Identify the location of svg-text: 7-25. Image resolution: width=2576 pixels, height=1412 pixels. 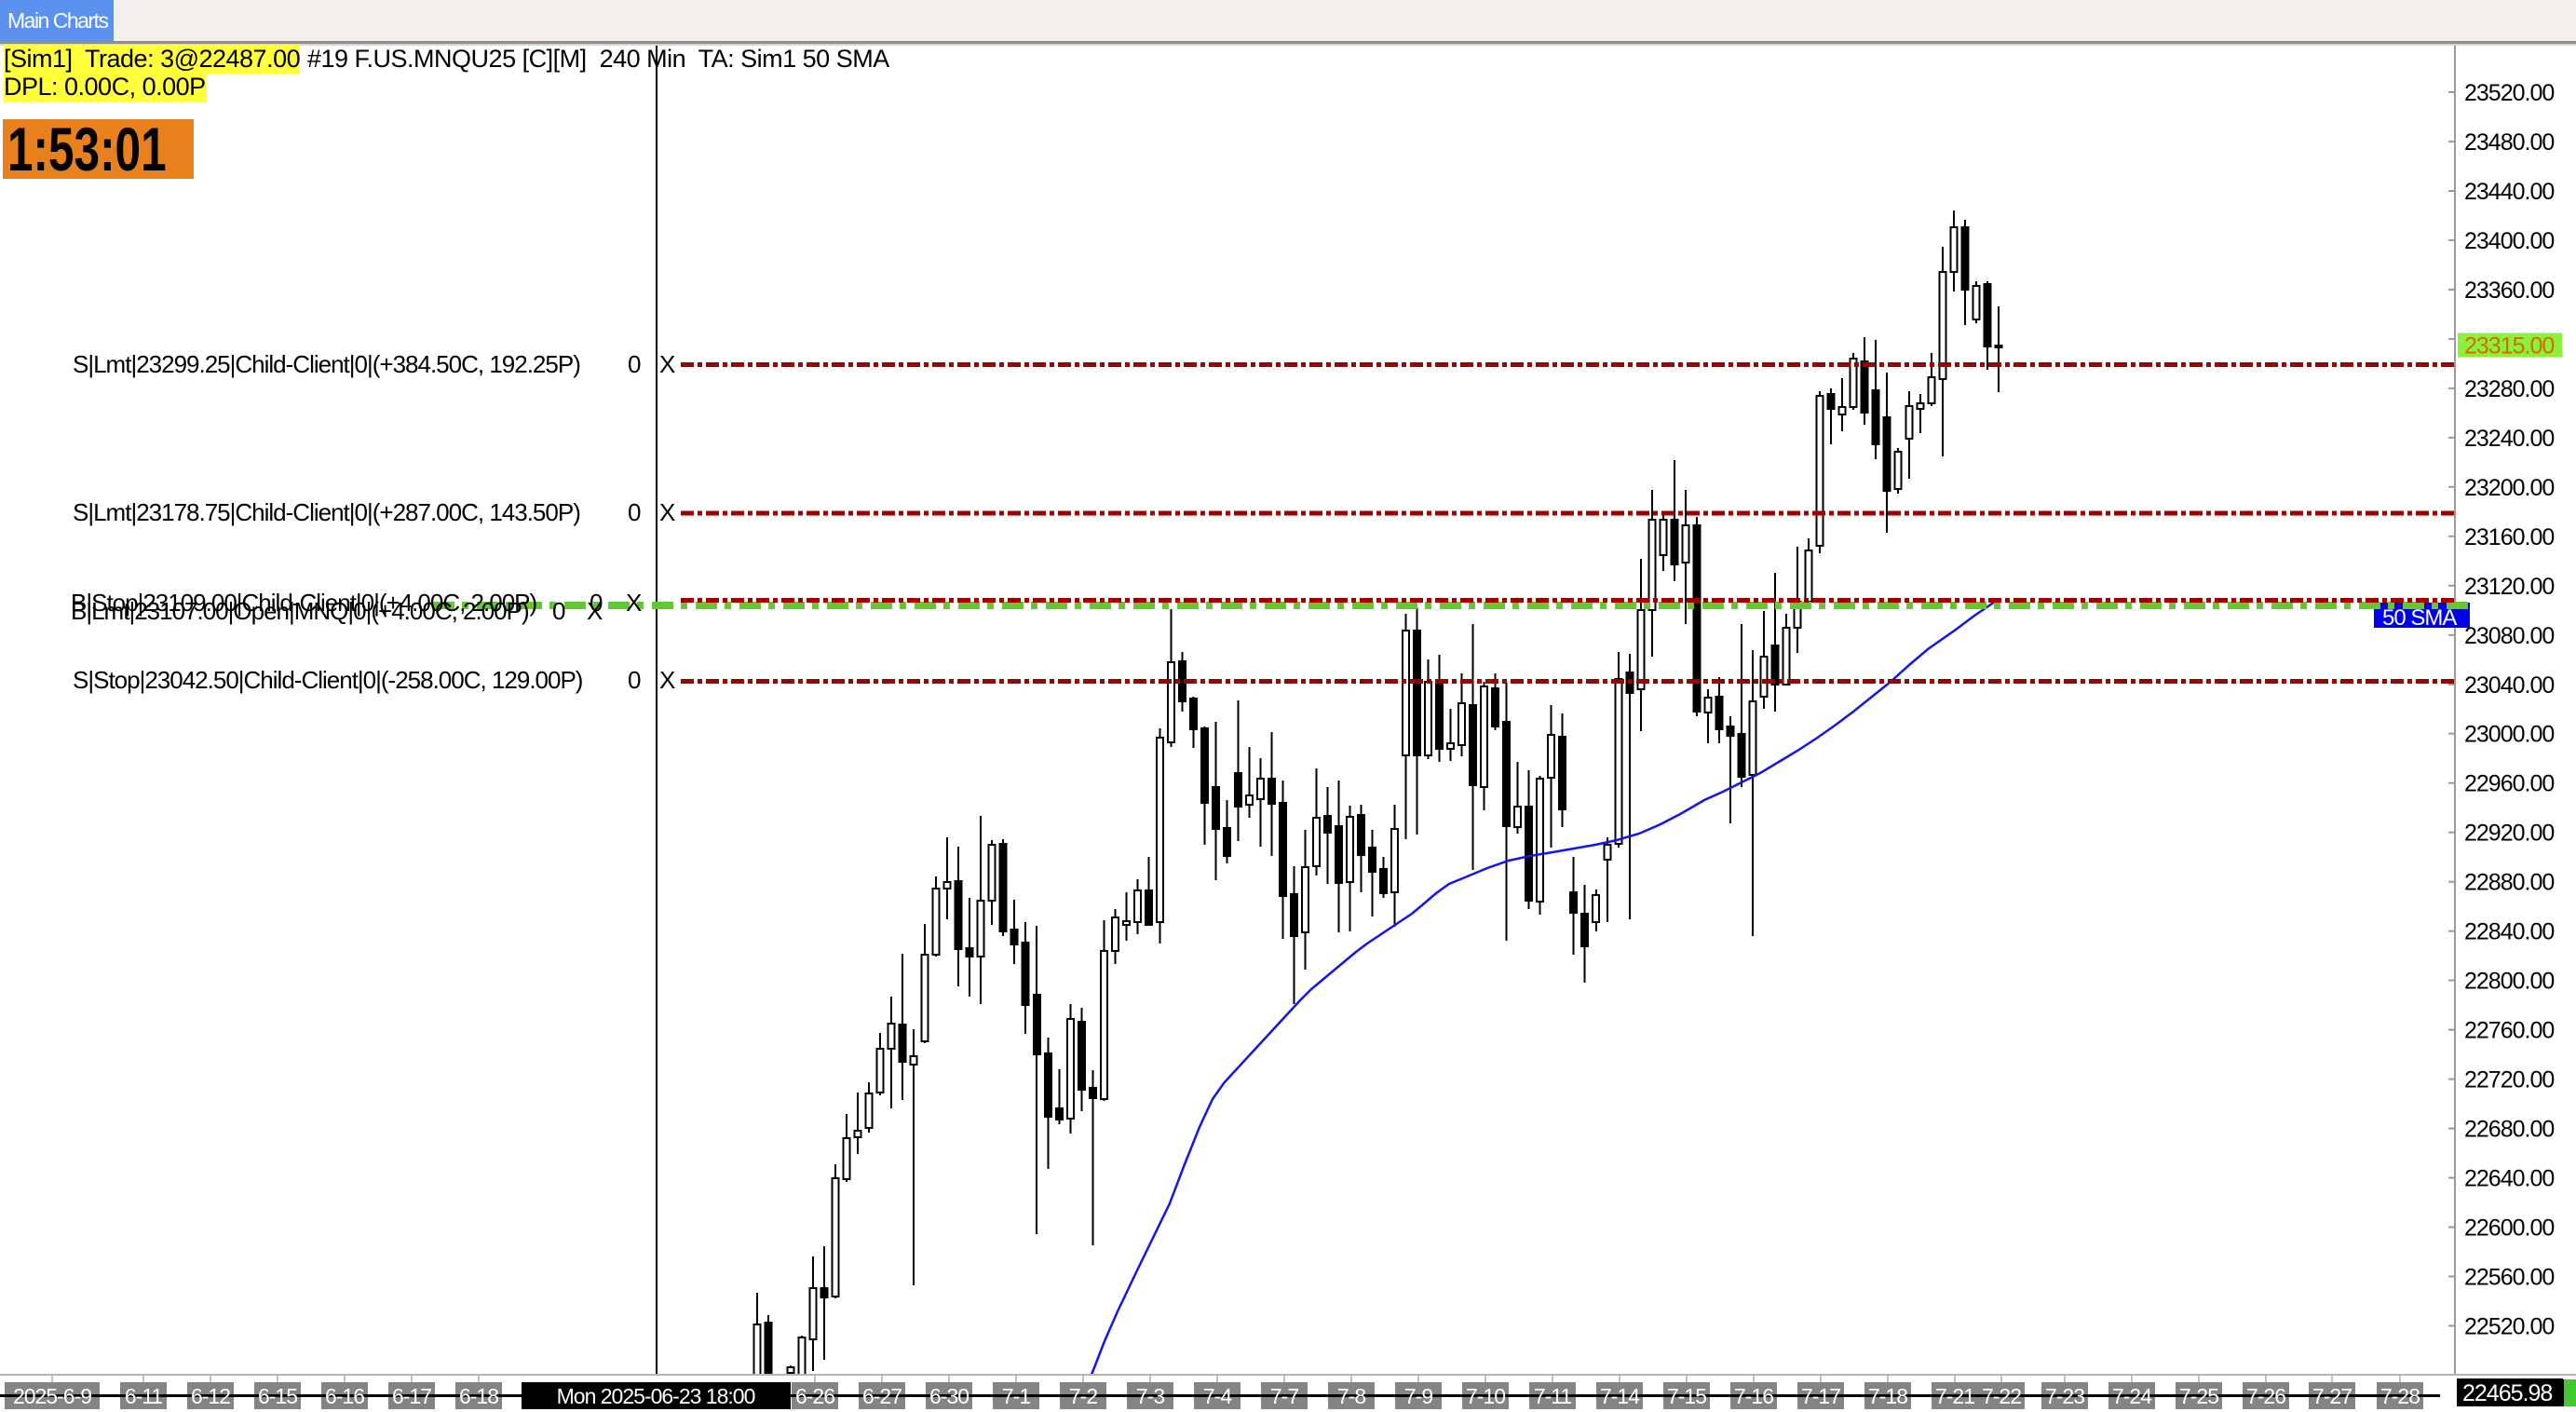
(2198, 1396).